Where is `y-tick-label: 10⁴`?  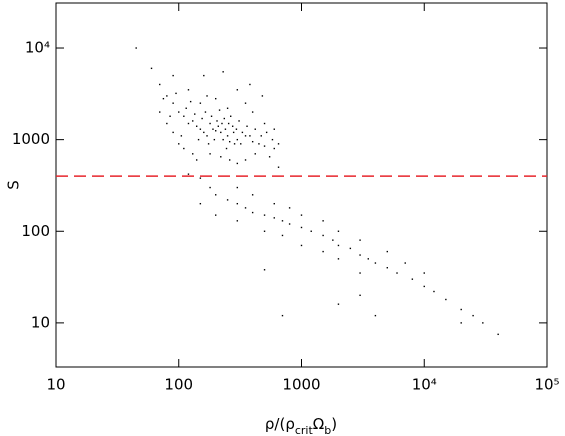
y-tick-label: 10⁴ is located at coordinates (37, 48).